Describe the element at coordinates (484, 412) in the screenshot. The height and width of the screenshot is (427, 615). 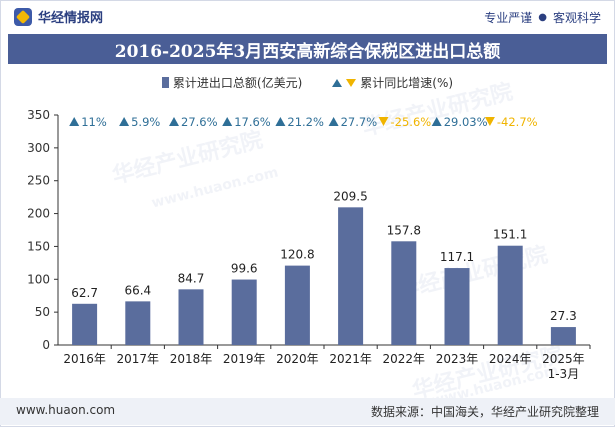
I see `footer-source: 数据来源：中国海关，华经产业研究院整理` at that location.